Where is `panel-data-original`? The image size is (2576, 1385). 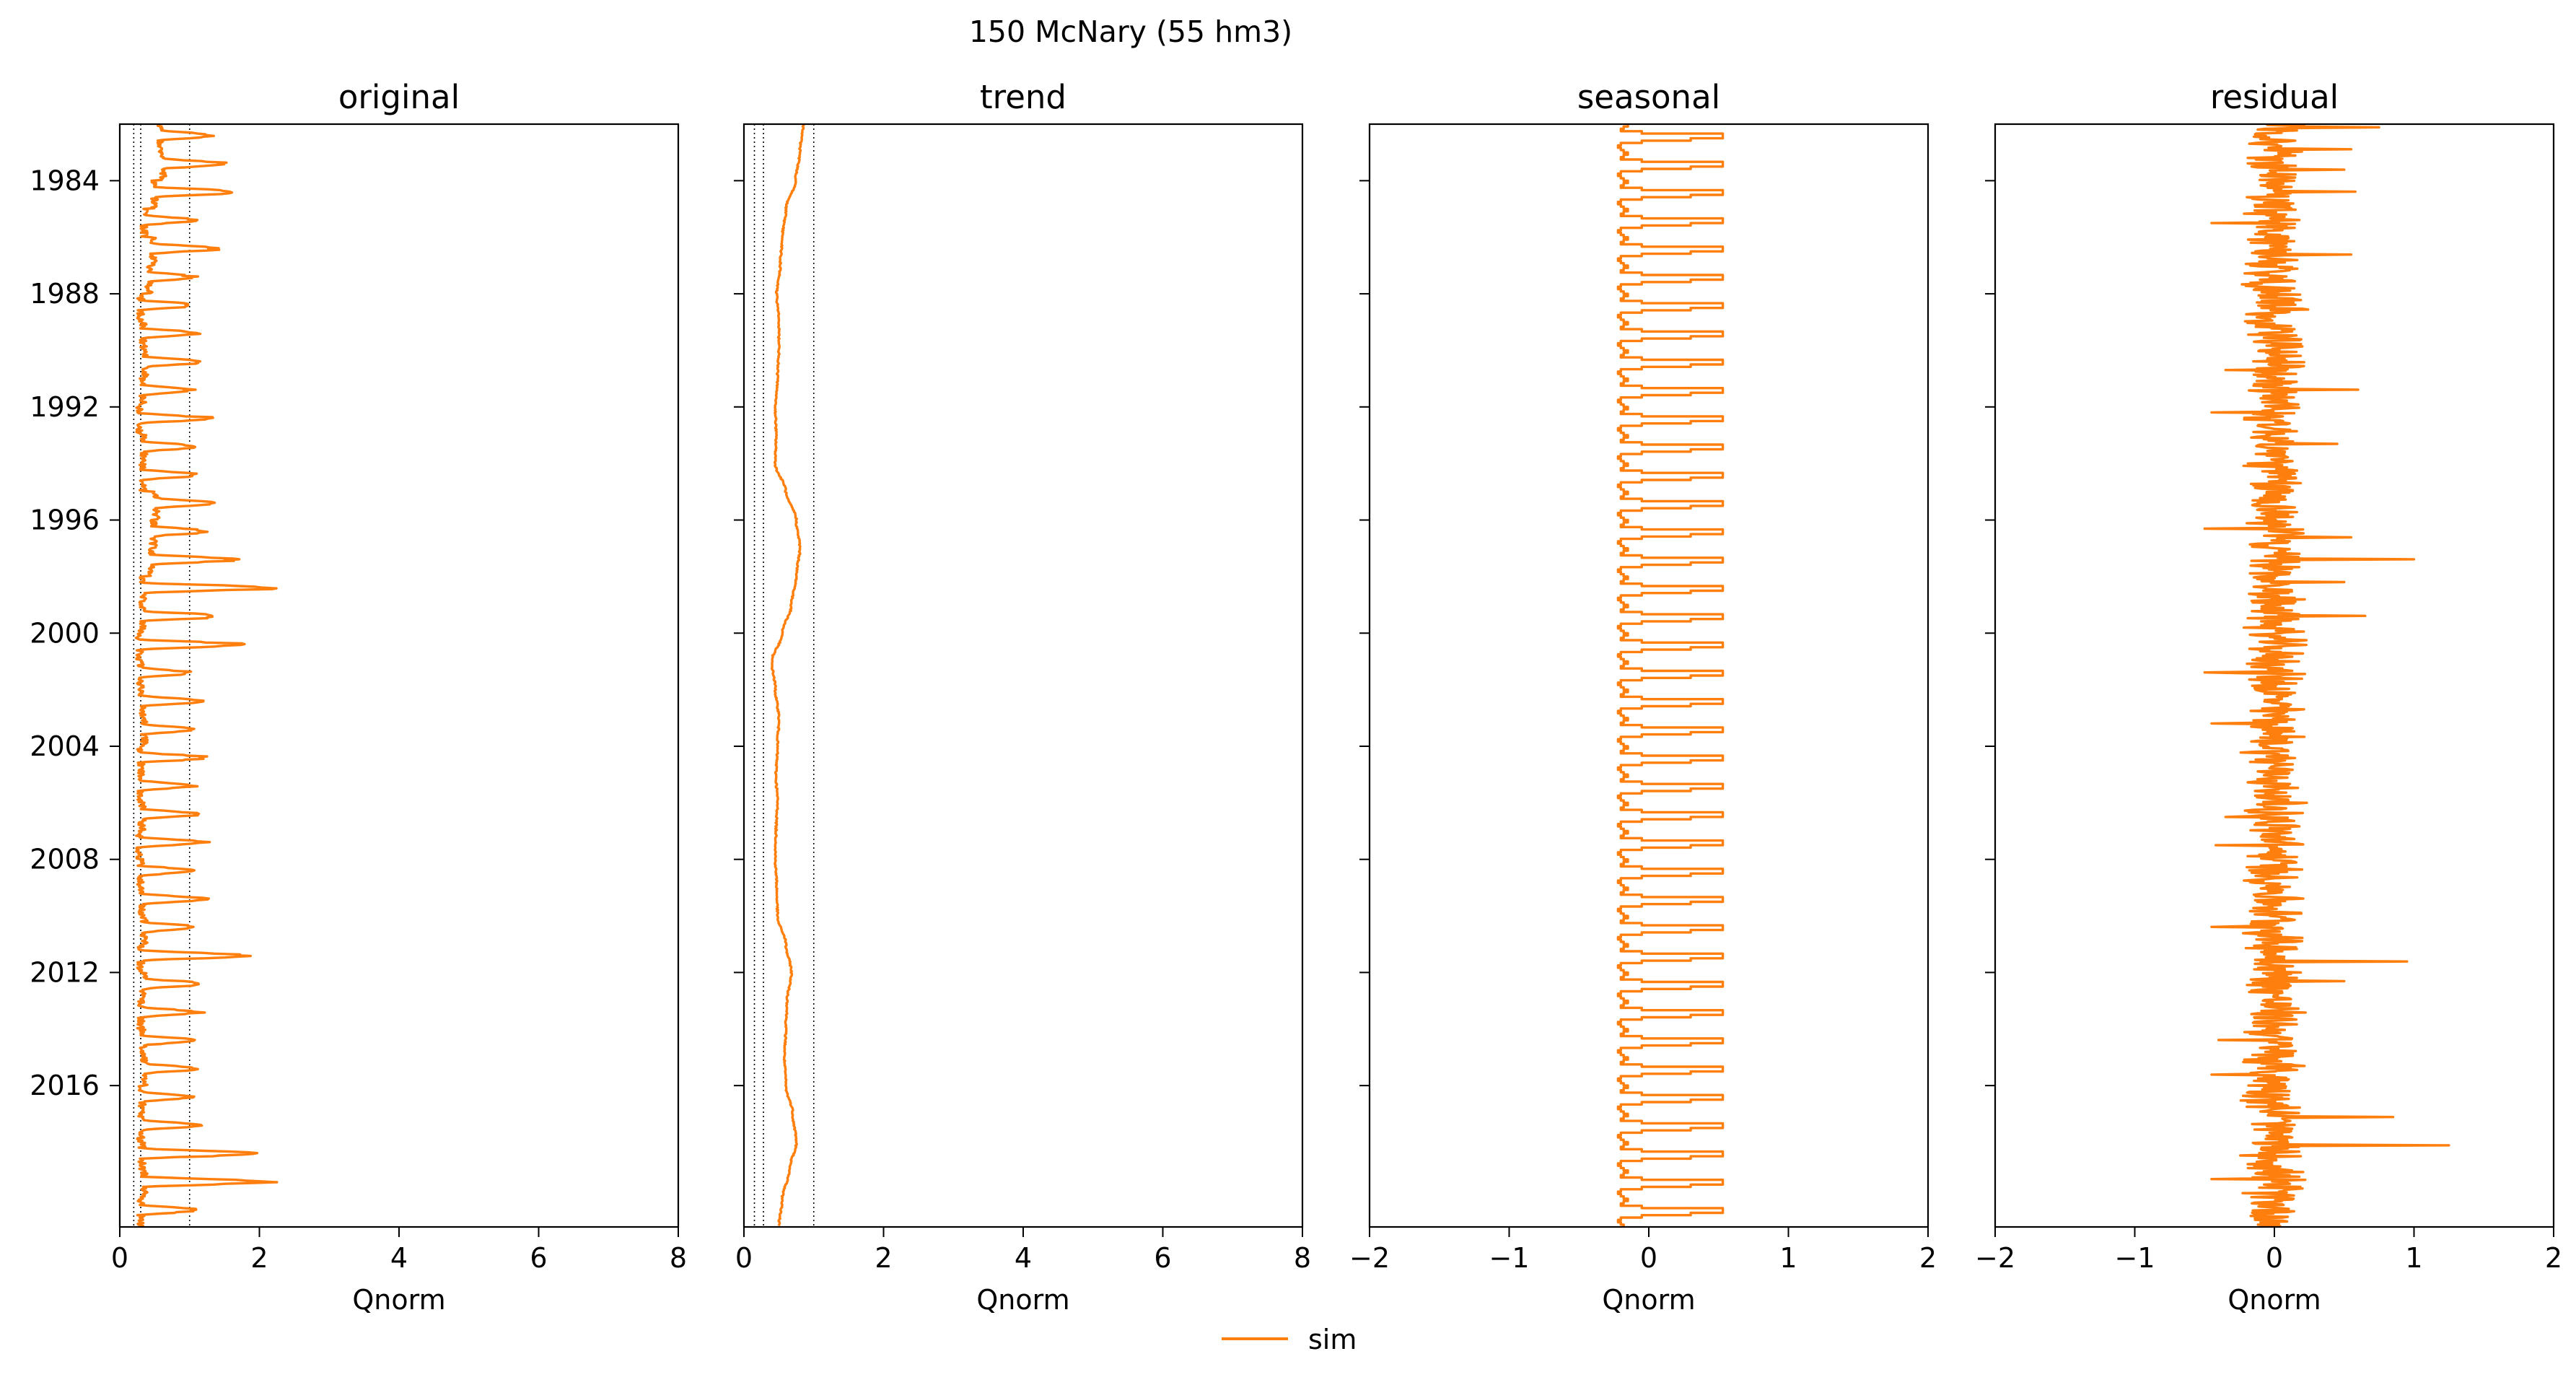
panel-data-original is located at coordinates (206, 675).